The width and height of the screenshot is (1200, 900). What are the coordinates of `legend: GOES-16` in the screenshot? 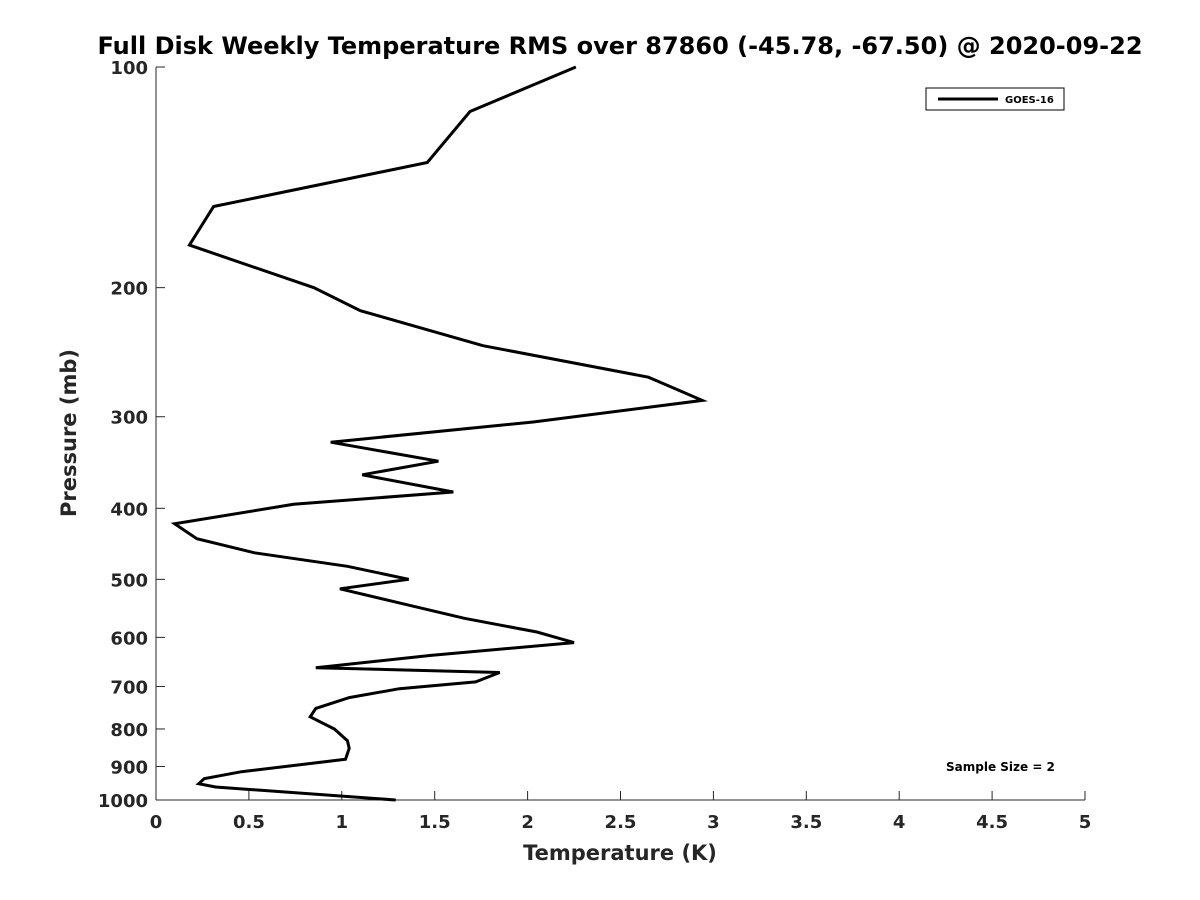 It's located at (995, 99).